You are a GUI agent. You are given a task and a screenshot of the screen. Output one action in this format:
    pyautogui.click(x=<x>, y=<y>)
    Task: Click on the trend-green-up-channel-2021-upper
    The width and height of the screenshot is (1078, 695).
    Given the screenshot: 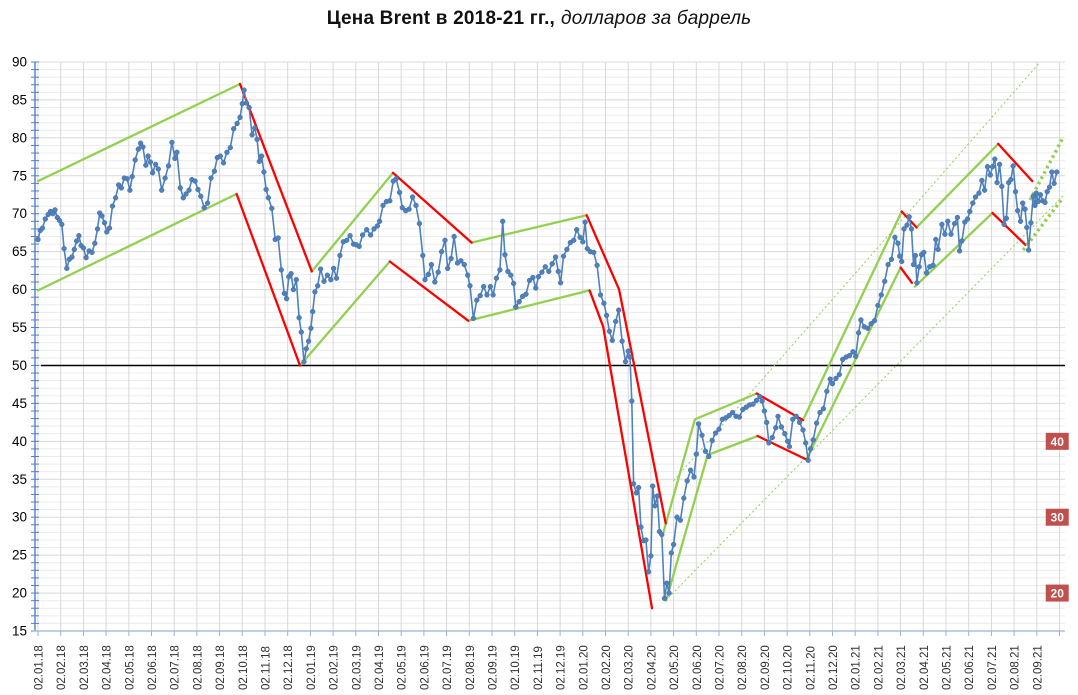 What is the action you would take?
    pyautogui.click(x=957, y=185)
    